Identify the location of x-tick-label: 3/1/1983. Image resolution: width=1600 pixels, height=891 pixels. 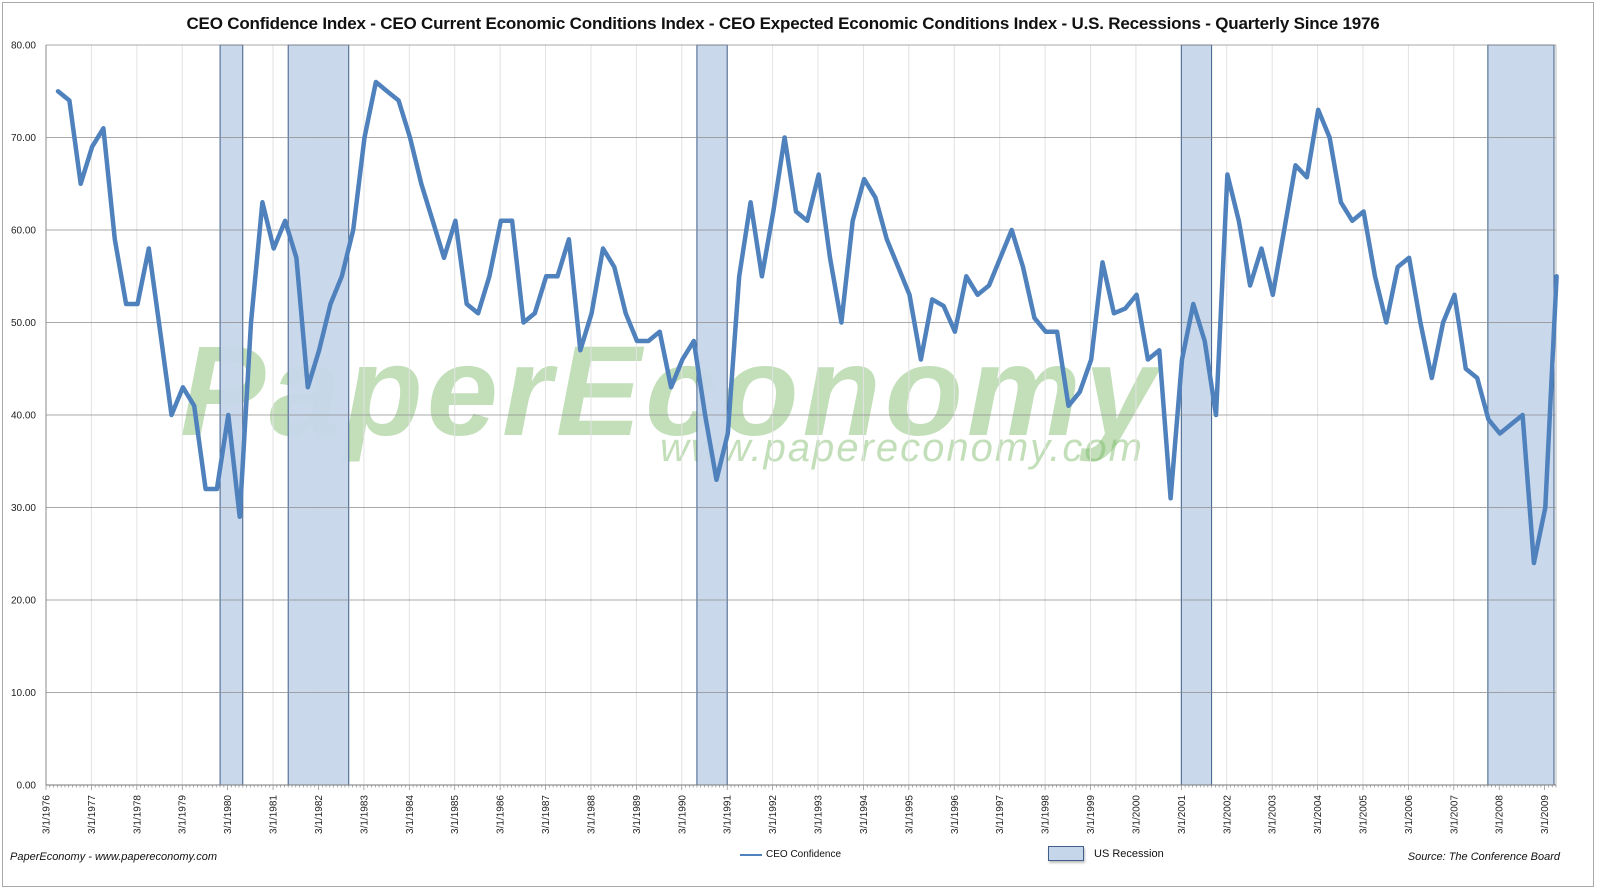
(364, 814).